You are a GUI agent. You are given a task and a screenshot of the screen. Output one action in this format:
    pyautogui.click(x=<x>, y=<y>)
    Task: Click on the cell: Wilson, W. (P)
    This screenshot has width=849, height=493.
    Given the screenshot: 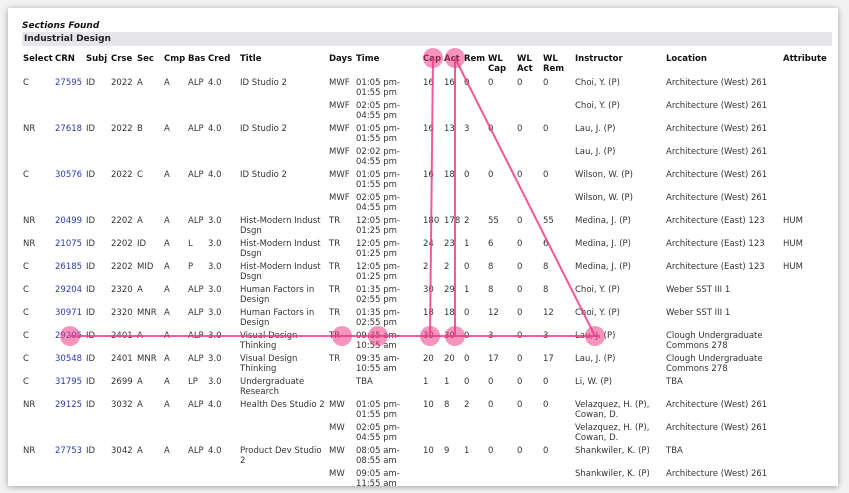 What is the action you would take?
    pyautogui.click(x=604, y=198)
    